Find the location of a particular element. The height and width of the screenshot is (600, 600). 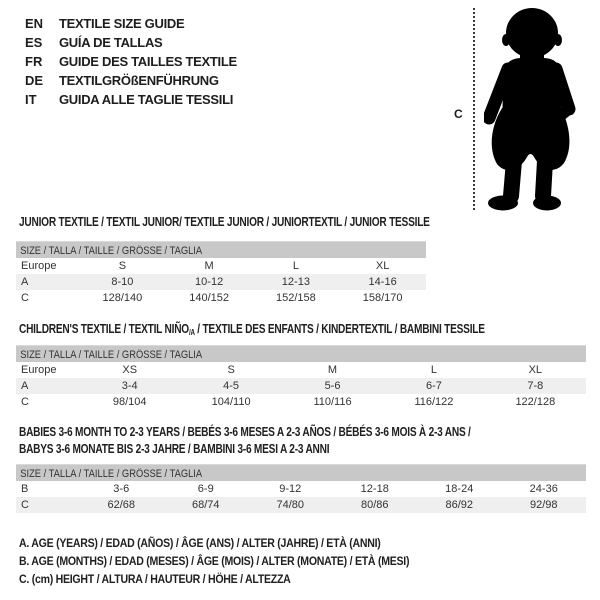

language-code: FR is located at coordinates (34, 61).